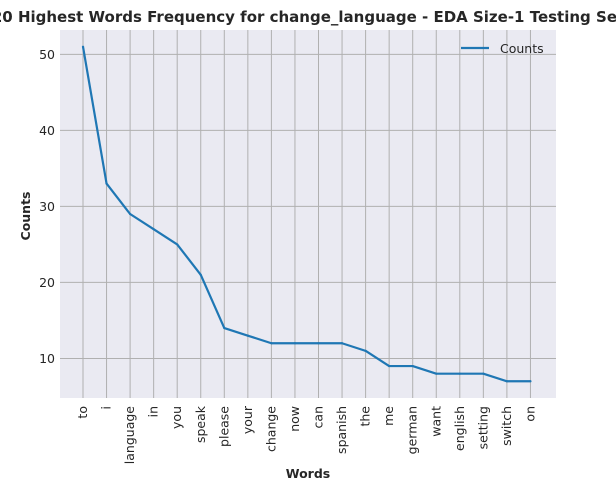  Describe the element at coordinates (270, 429) in the screenshot. I see `x-tick-label: change` at that location.